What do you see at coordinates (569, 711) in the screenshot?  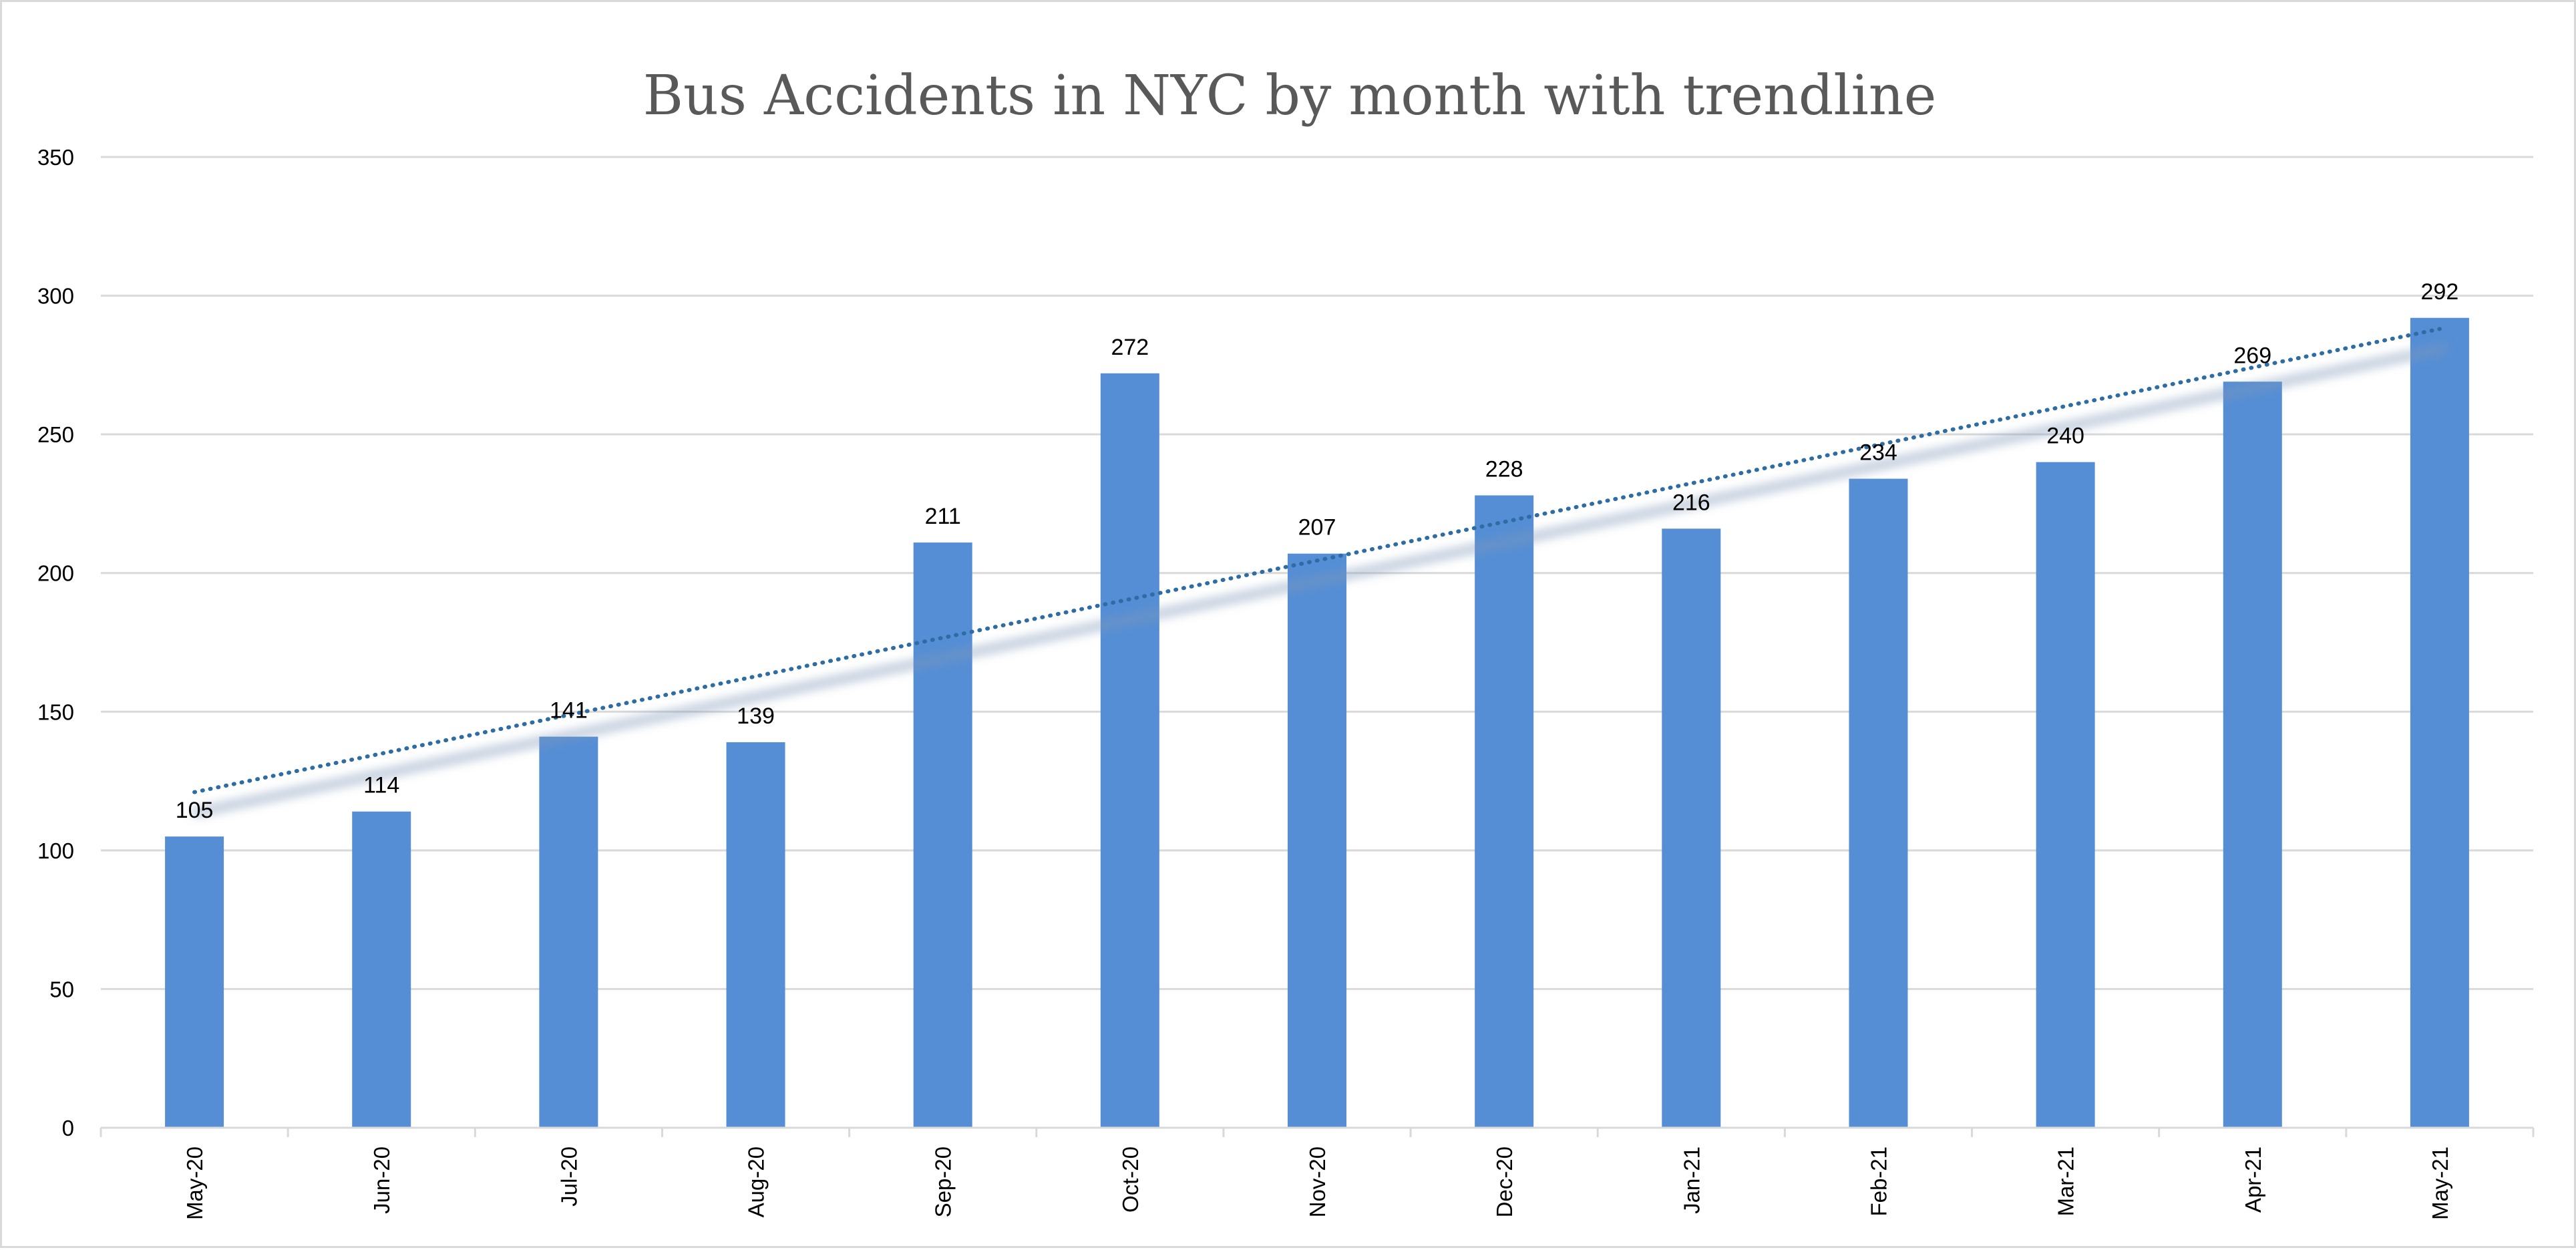 I see `data-label: 141` at bounding box center [569, 711].